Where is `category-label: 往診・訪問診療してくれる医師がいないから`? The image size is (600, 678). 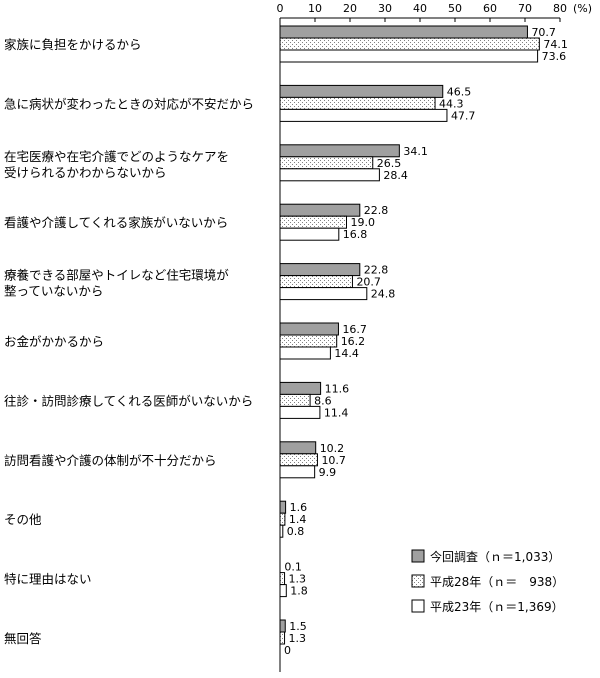
category-label: 往診・訪問診療してくれる医師がいないから is located at coordinates (128, 400).